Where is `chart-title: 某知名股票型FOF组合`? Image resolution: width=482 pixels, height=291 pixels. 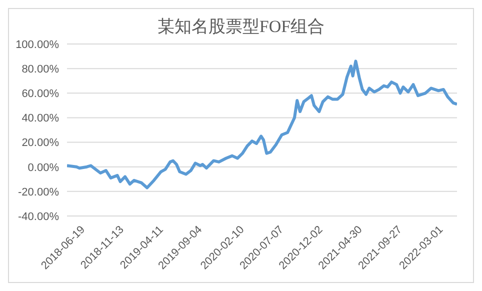
chart-title: 某知名股票型FOF组合 is located at coordinates (241, 27).